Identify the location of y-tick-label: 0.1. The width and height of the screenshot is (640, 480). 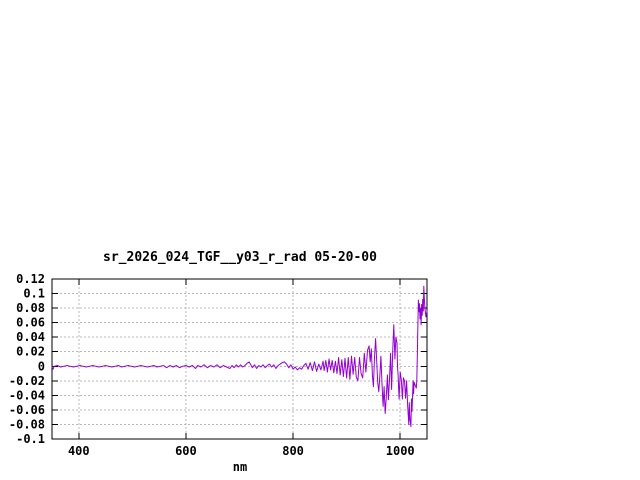
(34, 294).